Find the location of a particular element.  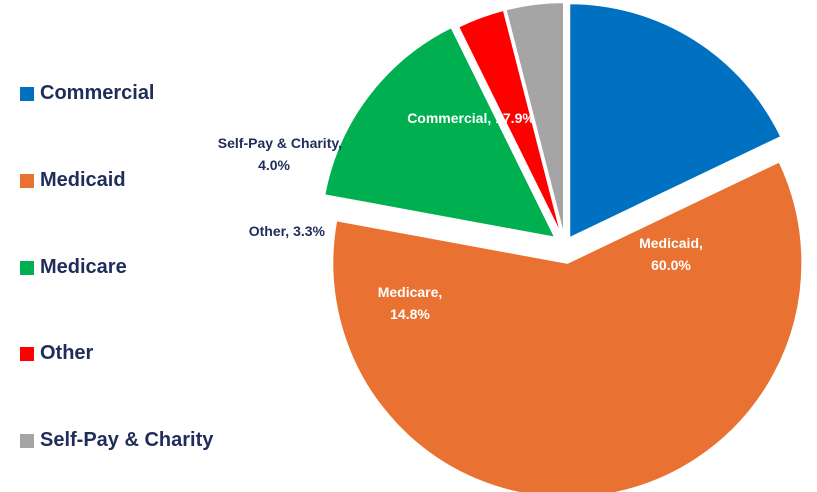

legend-item-medicaid: Medicaid is located at coordinates (73, 180).